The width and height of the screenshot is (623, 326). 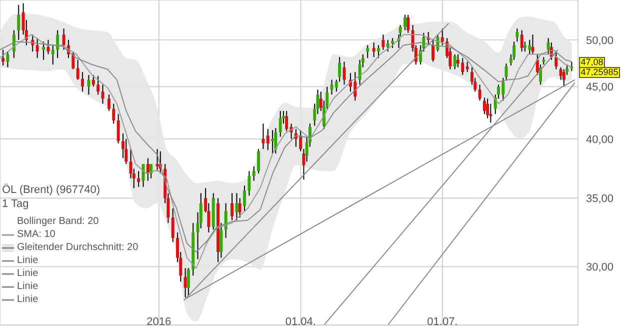 What do you see at coordinates (600, 88) in the screenshot?
I see `y-tick-label: 45,00` at bounding box center [600, 88].